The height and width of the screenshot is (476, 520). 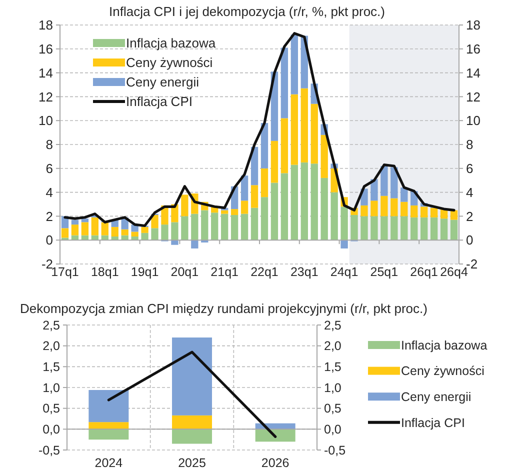 I want to click on y2-tick-label: 14, so click(x=473, y=72).